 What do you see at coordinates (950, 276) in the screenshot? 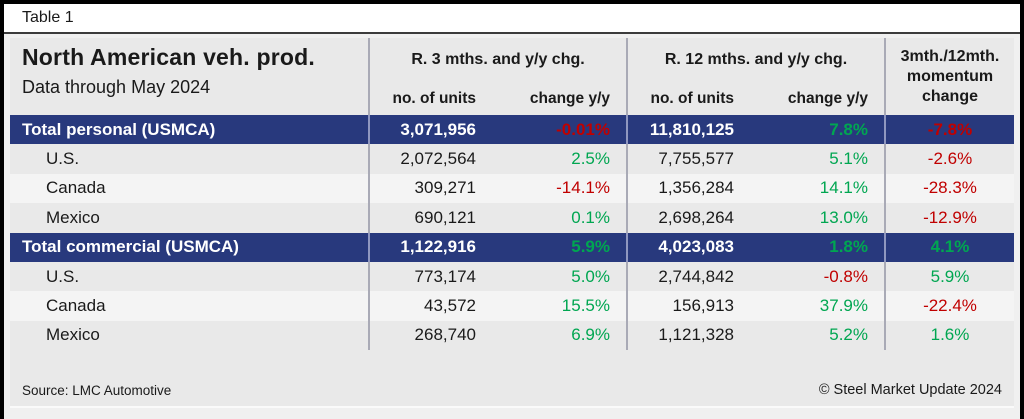
I see `momentum-cell: 5.9%` at bounding box center [950, 276].